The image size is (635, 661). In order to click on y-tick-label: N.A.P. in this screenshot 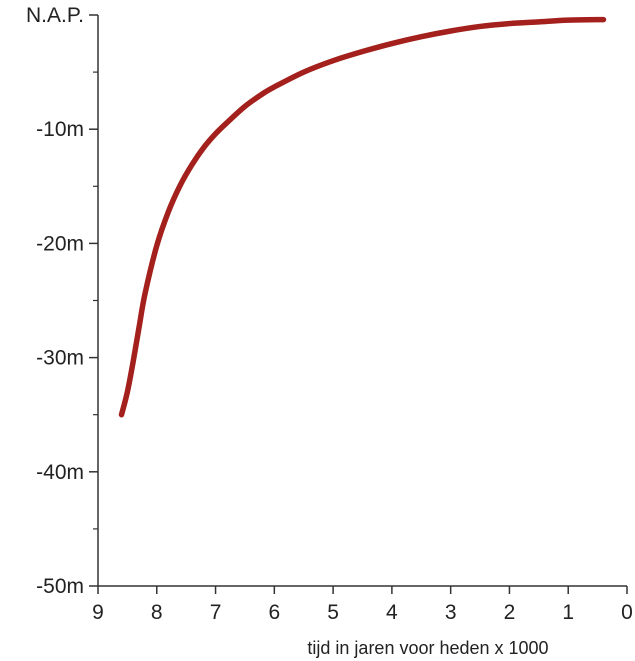, I will do `click(55, 15)`.